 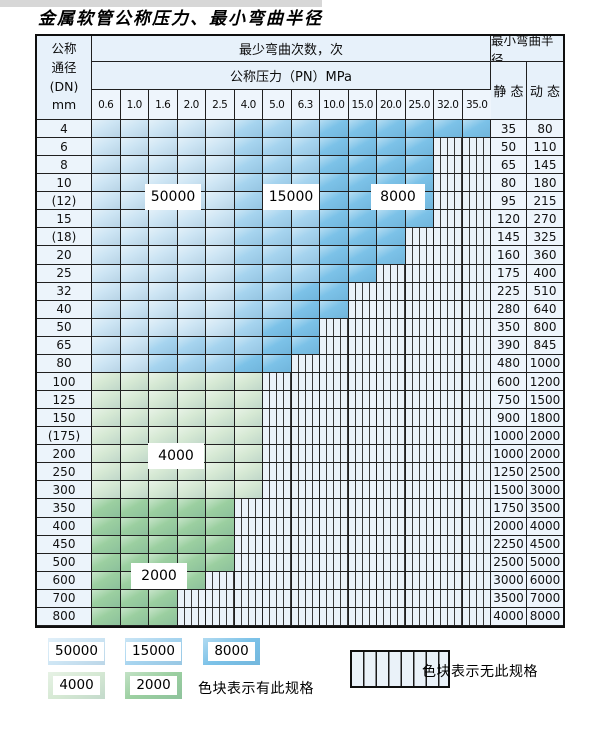 I want to click on static-column-header: 静 态, so click(x=509, y=91).